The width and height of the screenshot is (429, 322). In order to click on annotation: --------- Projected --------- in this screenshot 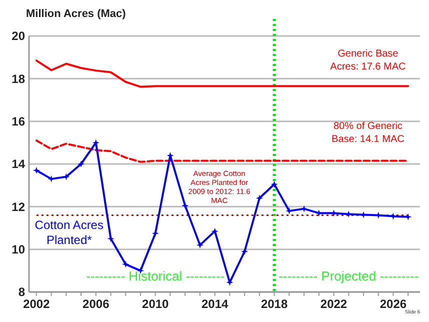, I will do `click(348, 276)`.